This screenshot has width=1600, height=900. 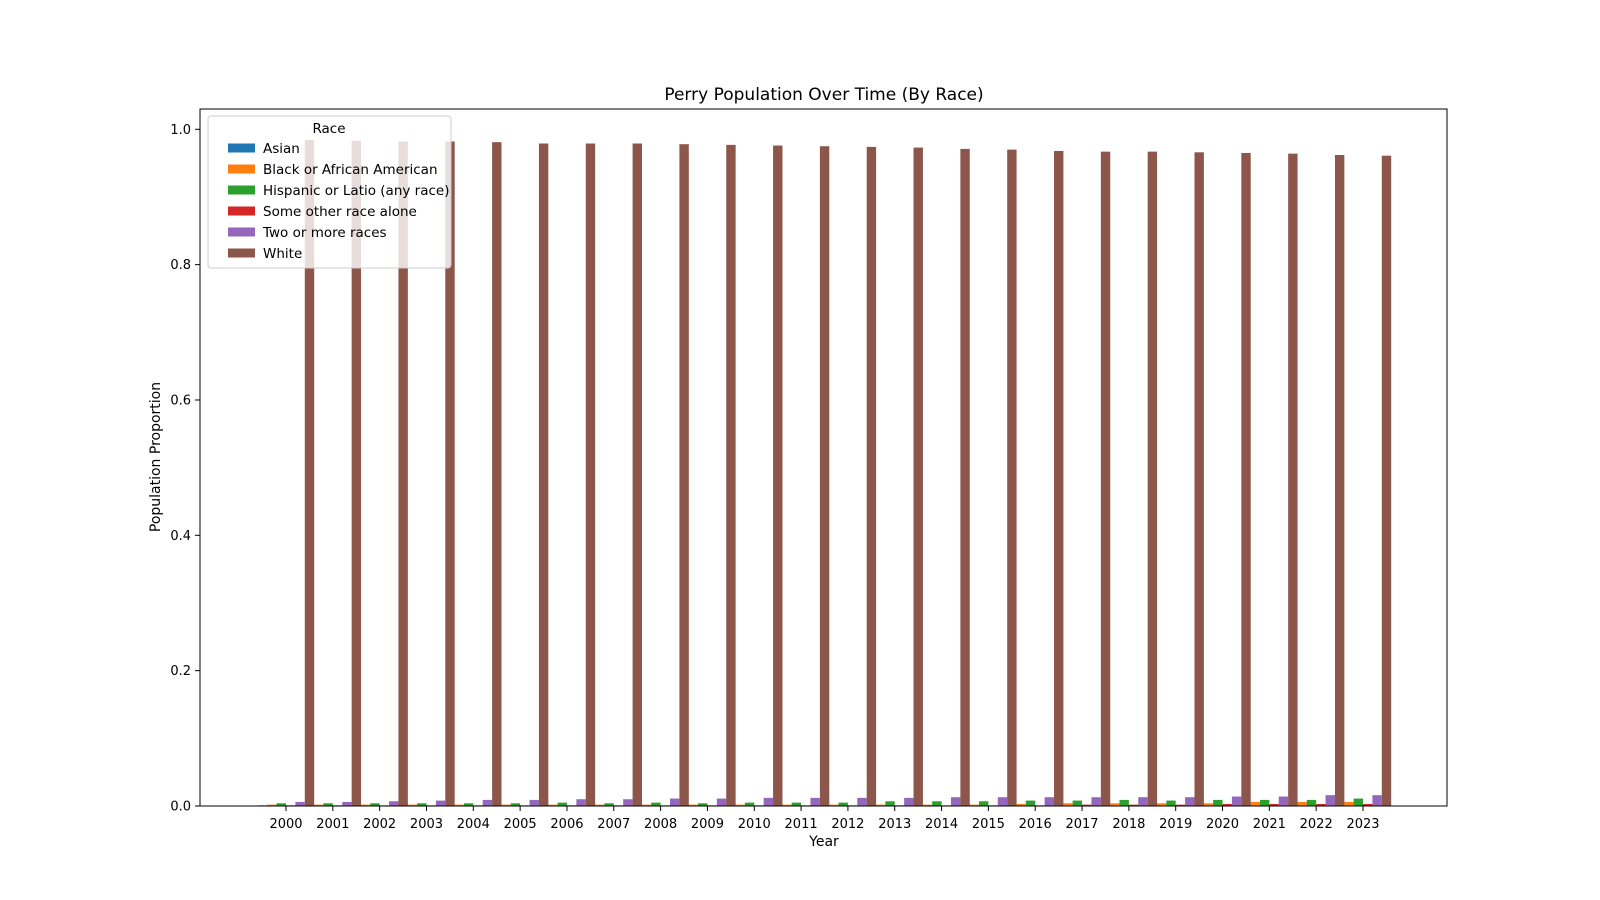 I want to click on bar-white-2020, so click(x=1246, y=479).